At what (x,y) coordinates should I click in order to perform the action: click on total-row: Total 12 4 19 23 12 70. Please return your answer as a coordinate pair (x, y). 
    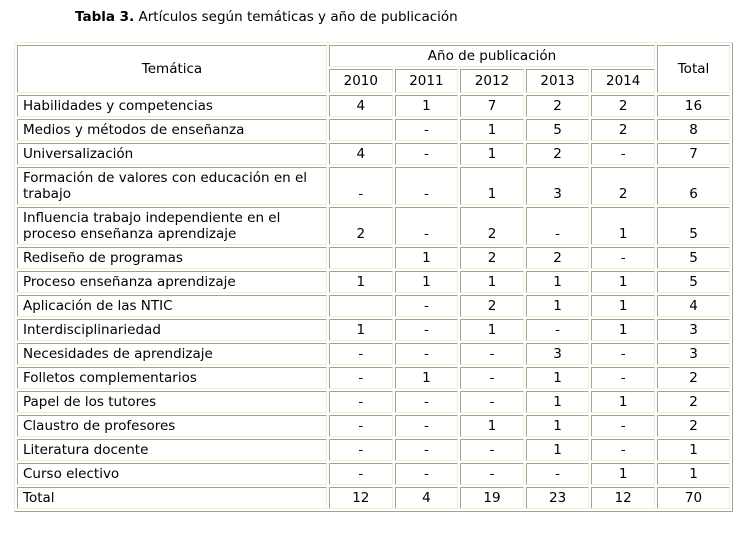
    Looking at the image, I should click on (373, 498).